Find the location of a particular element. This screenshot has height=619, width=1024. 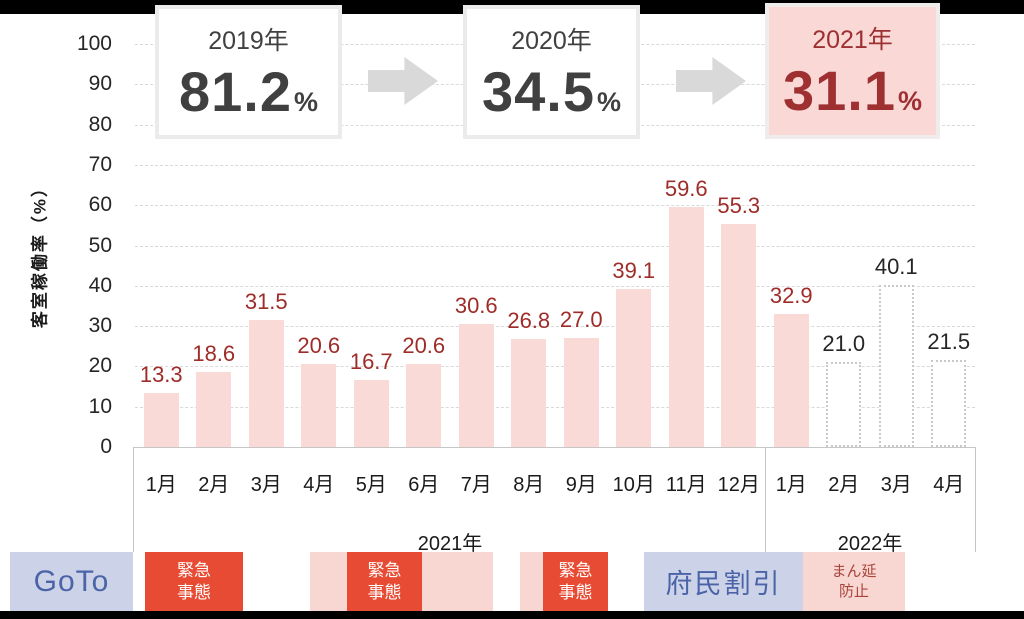

timeline-band-kinkyu-jitai-2: 緊急 事態 is located at coordinates (384, 581).